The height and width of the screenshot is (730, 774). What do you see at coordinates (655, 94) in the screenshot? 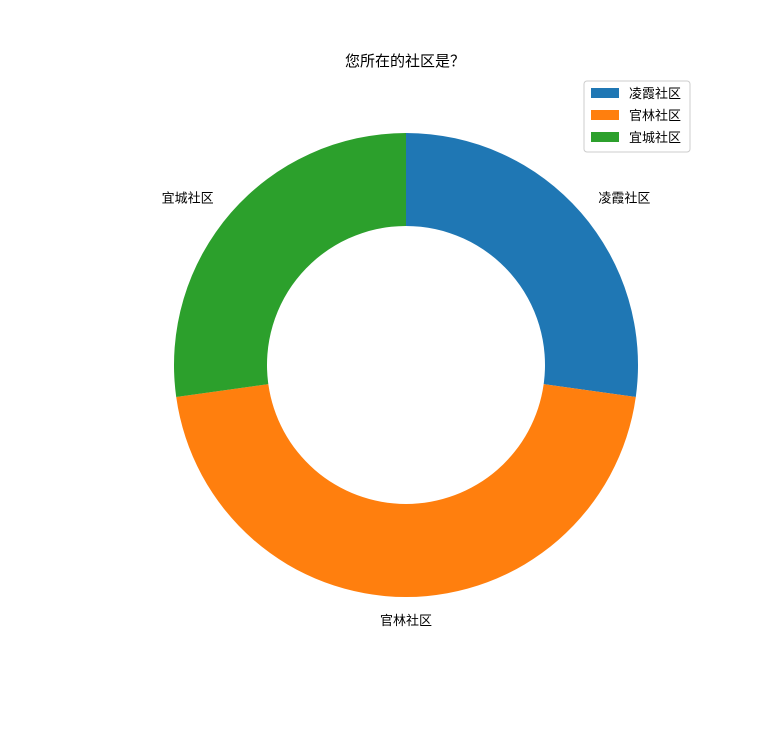
I see `legend-label-1: 凌霞社区` at bounding box center [655, 94].